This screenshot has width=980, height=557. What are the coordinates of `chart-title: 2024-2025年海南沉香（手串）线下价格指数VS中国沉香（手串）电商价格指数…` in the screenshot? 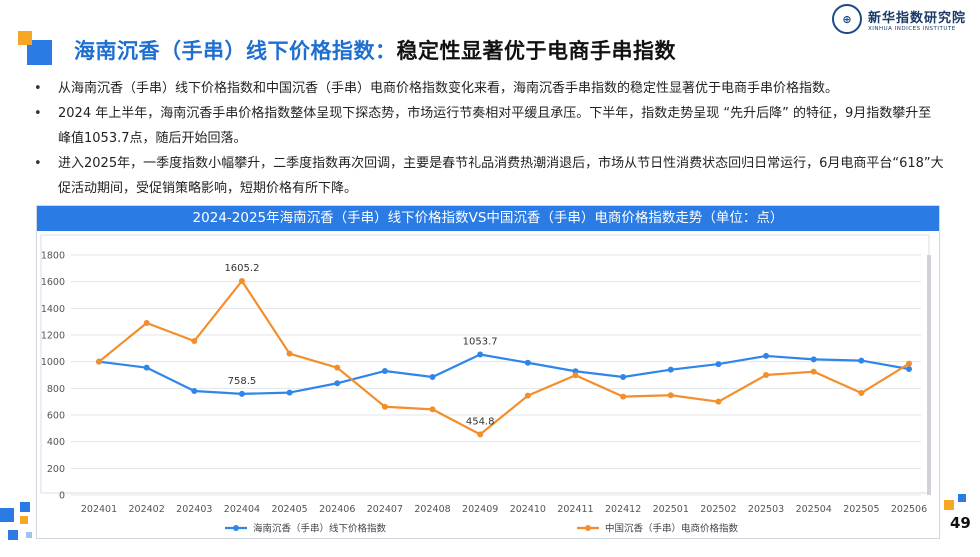 It's located at (488, 218).